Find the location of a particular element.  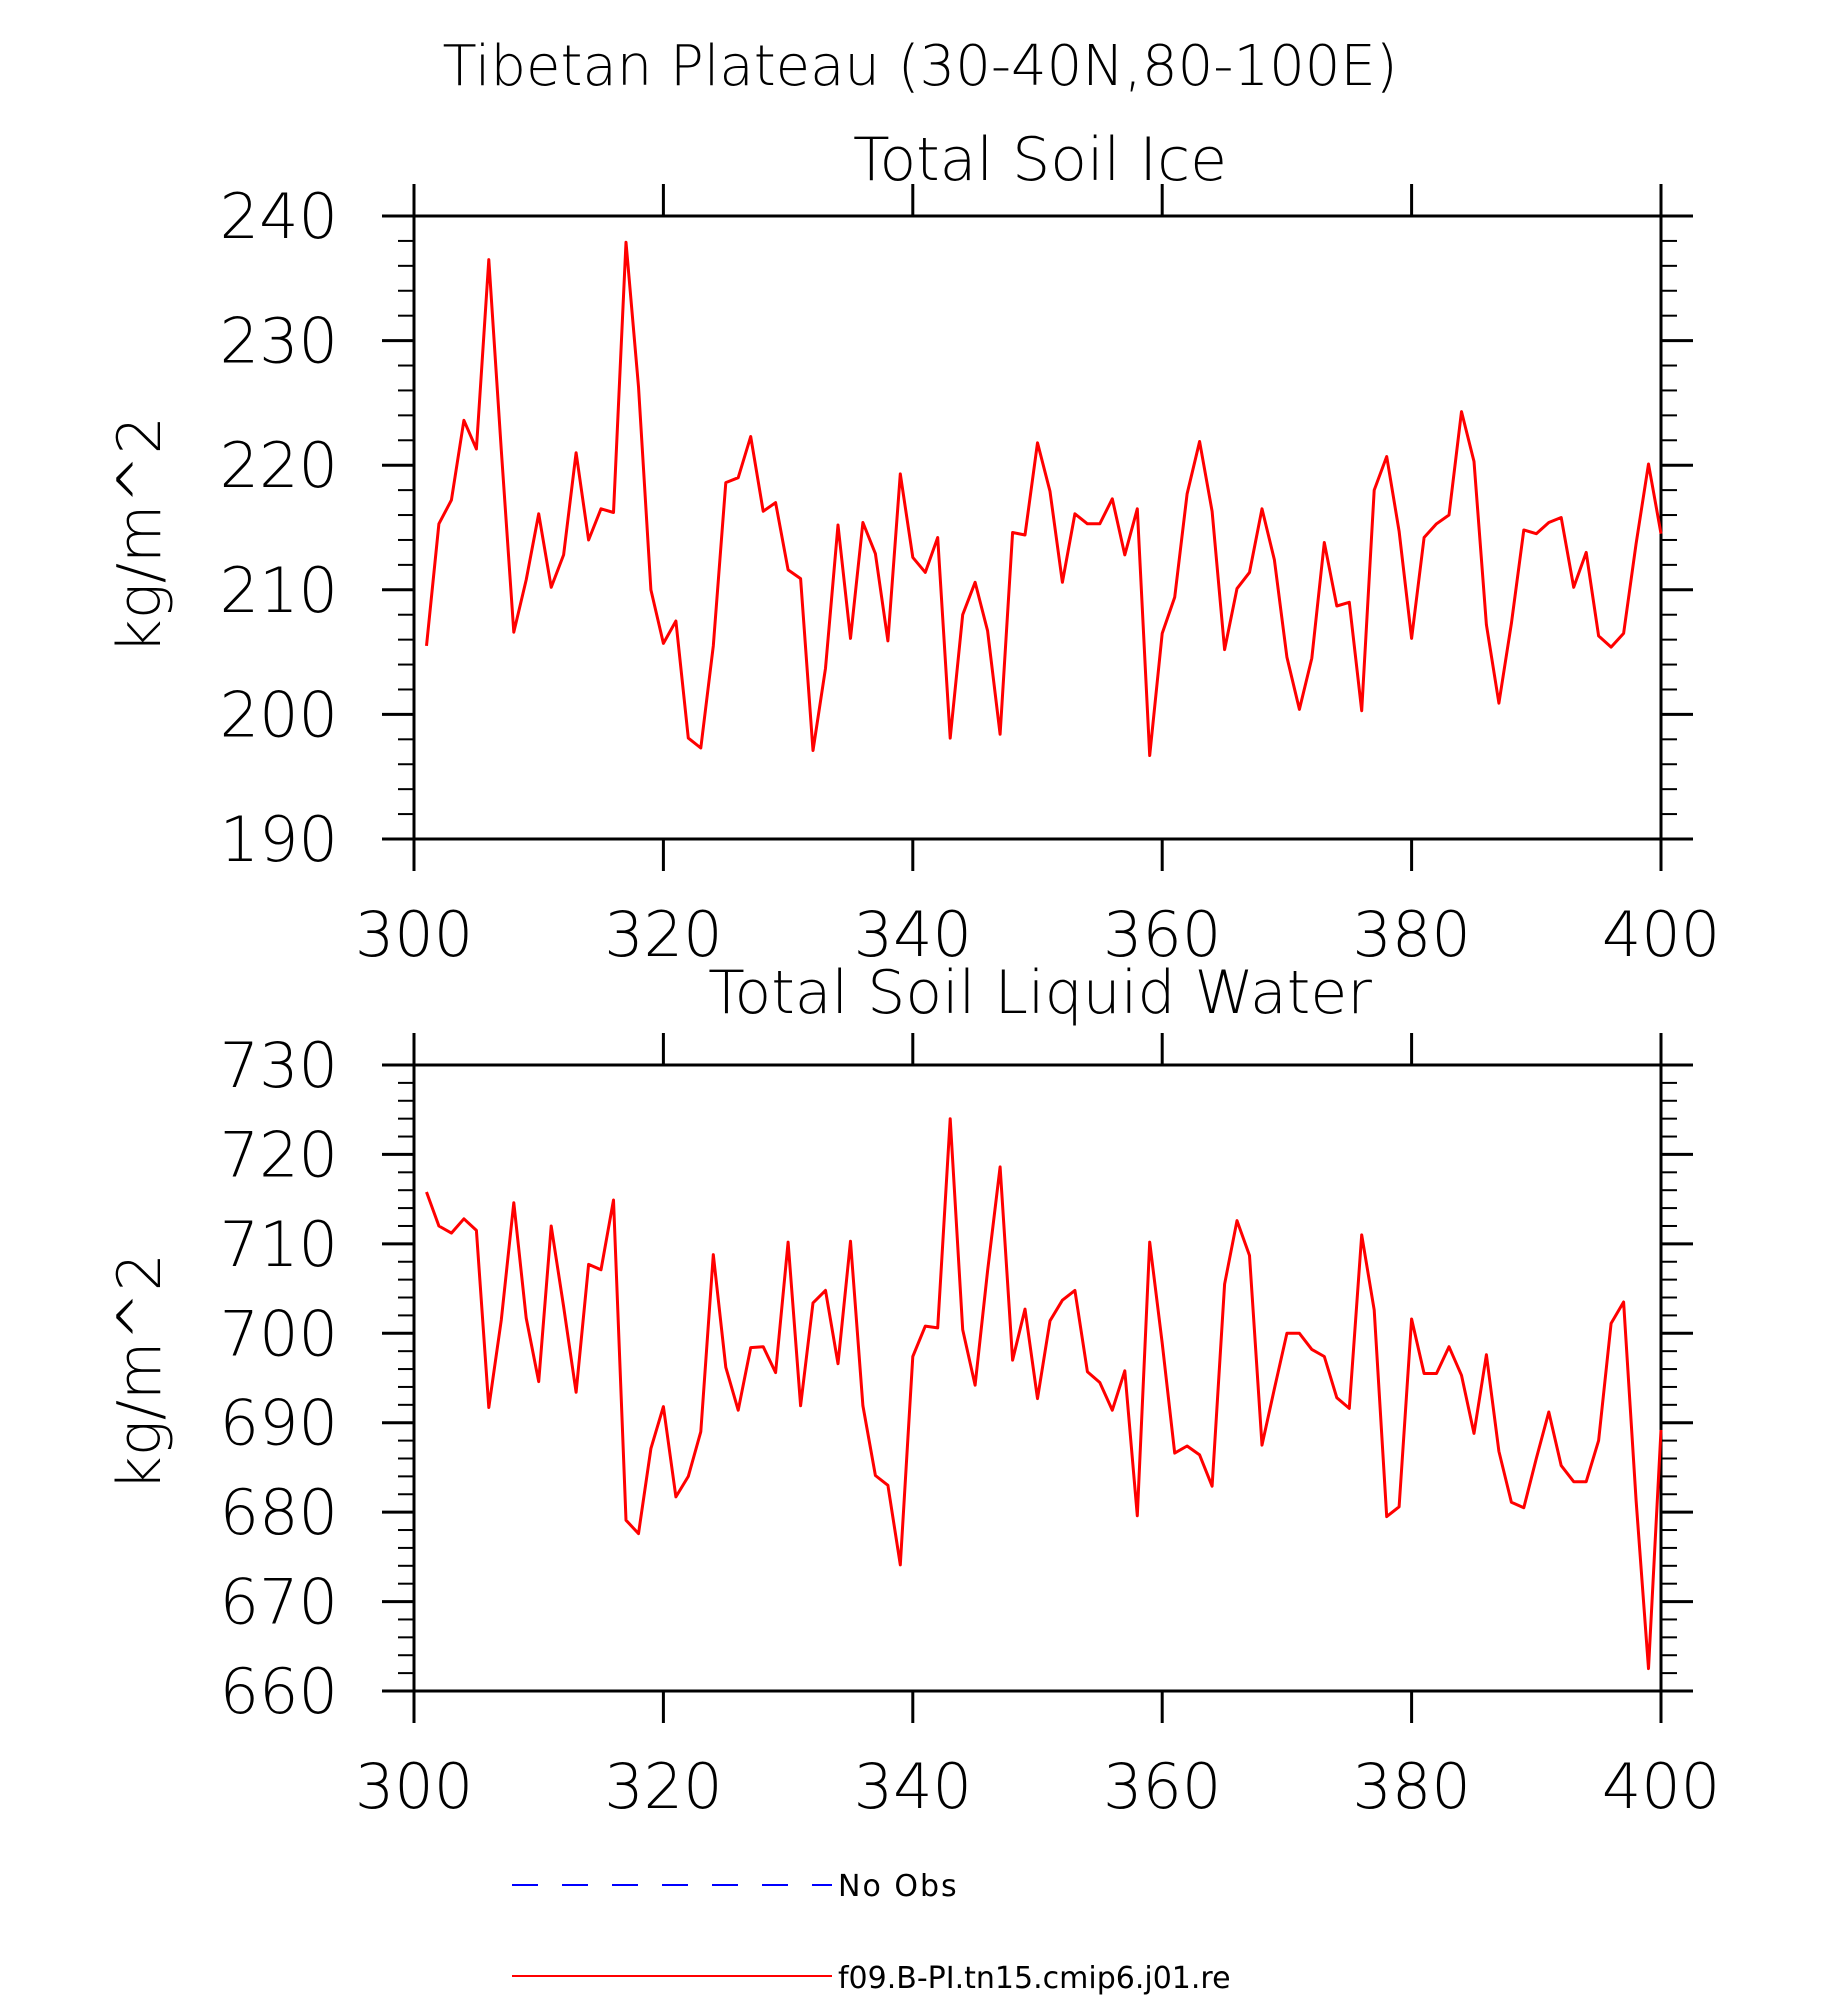

panel-title-soil-ice: Total Soil Ice is located at coordinates (1040, 160).